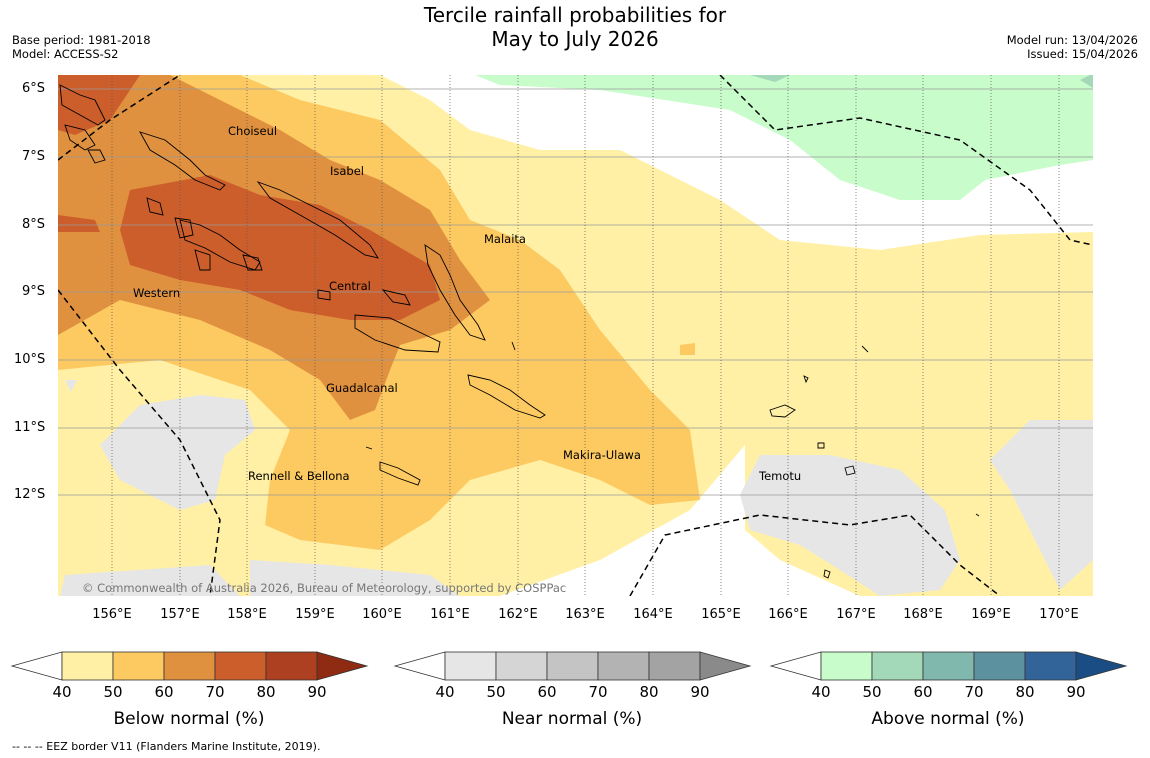 Image resolution: width=1150 pixels, height=758 pixels. Describe the element at coordinates (1082, 54) in the screenshot. I see `issued-date: Issued: 15/04/2026` at that location.